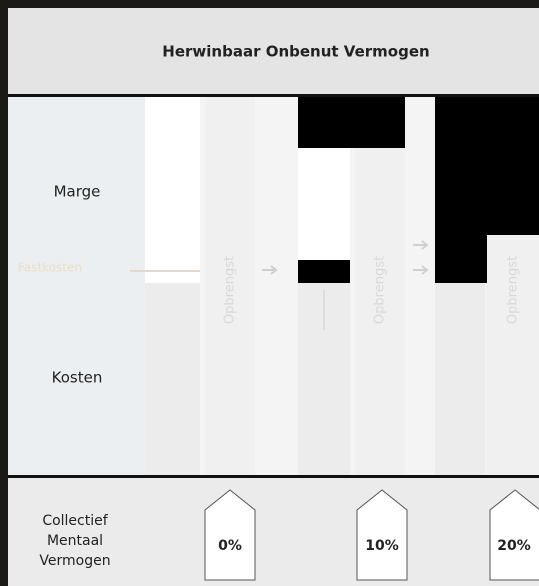 The width and height of the screenshot is (539, 586). Describe the element at coordinates (75, 541) in the screenshot. I see `footer-label: Mentaal` at that location.